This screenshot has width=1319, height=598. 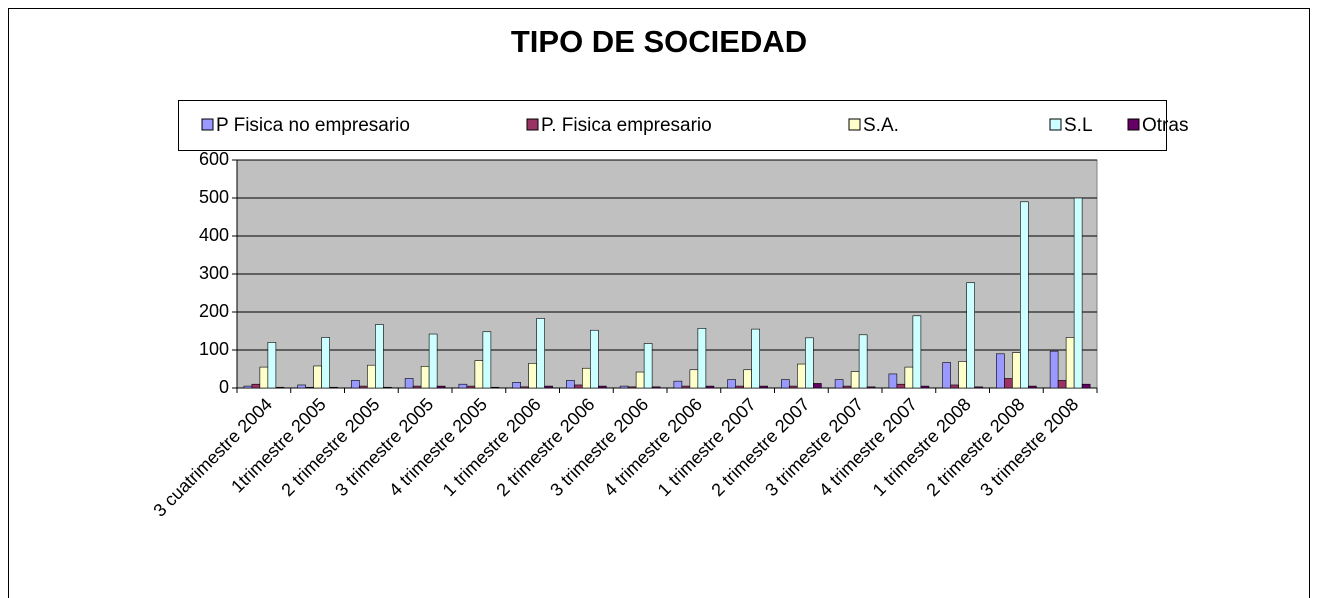 What do you see at coordinates (1078, 125) in the screenshot?
I see `legend-label: S.L` at bounding box center [1078, 125].